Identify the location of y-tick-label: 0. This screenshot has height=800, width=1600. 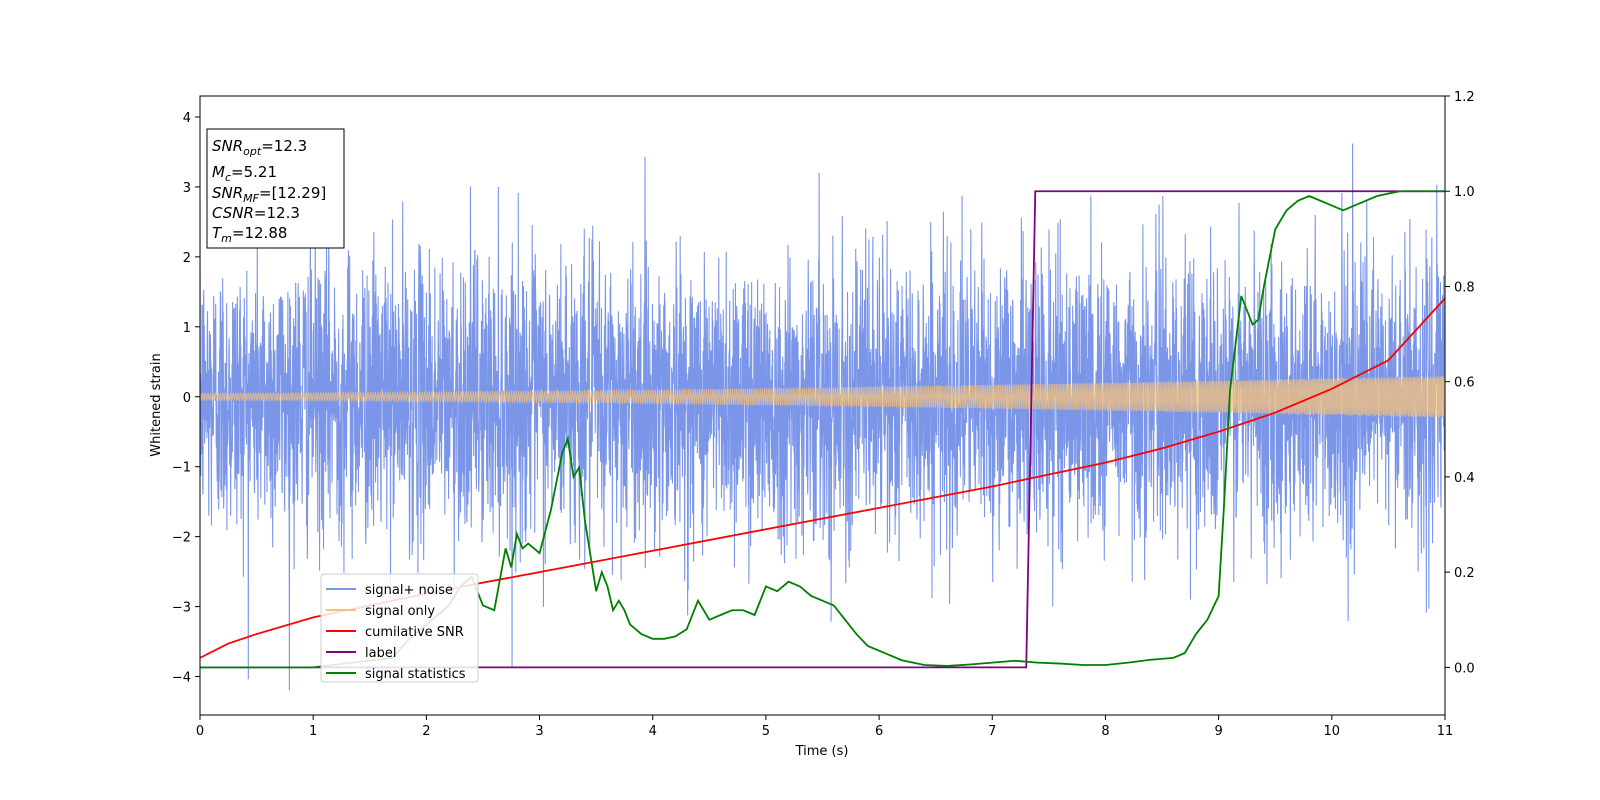
(187, 398).